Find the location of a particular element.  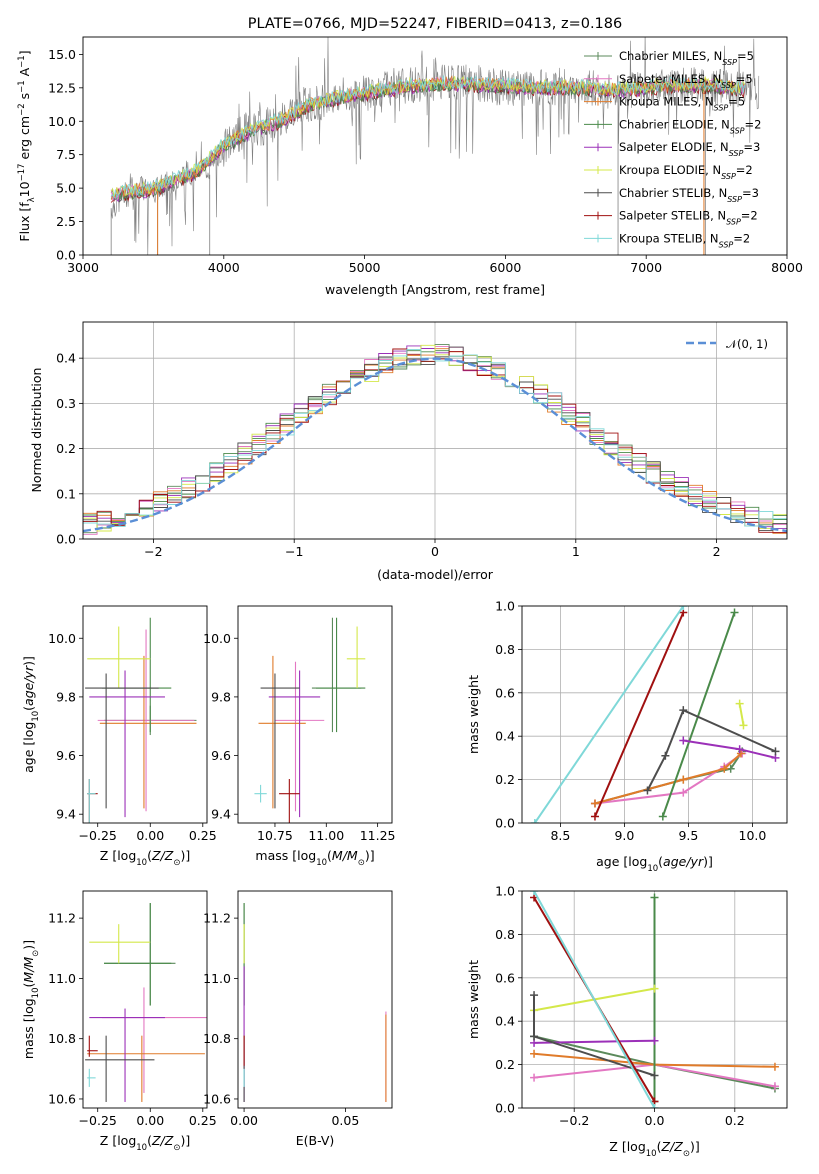

x-tick-label: 0.00 is located at coordinates (150, 1120).